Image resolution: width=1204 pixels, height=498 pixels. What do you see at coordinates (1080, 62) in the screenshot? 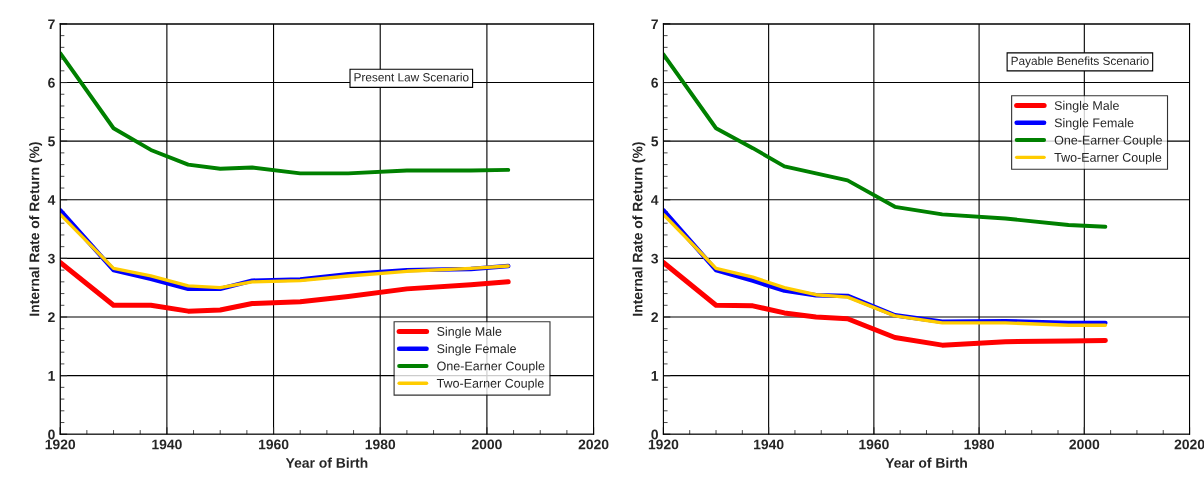
I see `annotation: Payable Benefits Scenario` at bounding box center [1080, 62].